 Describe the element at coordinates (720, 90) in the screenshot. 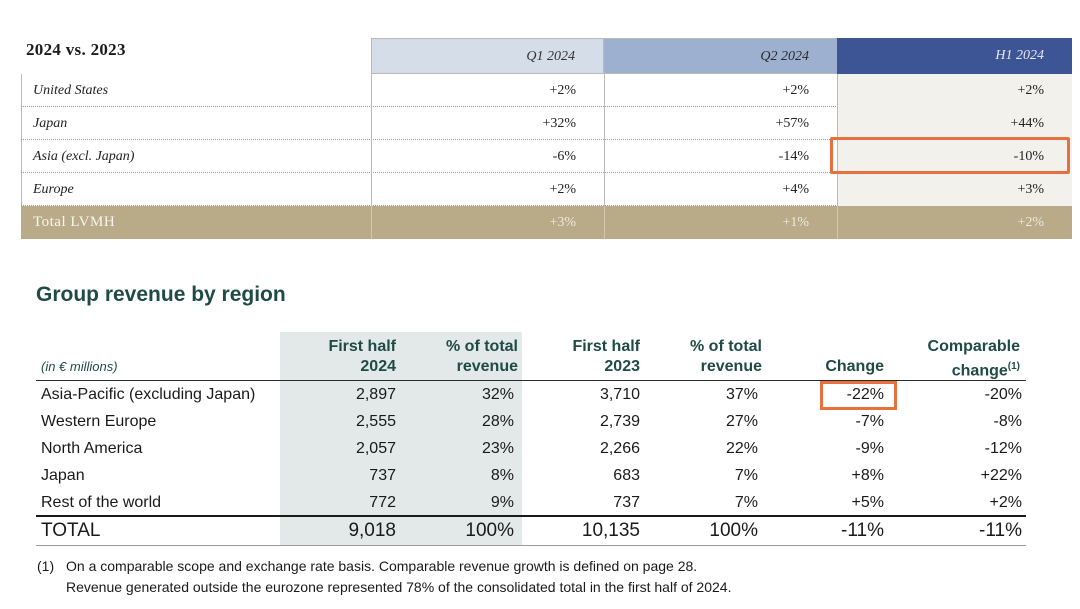

I see `cell-q2: +2%` at that location.